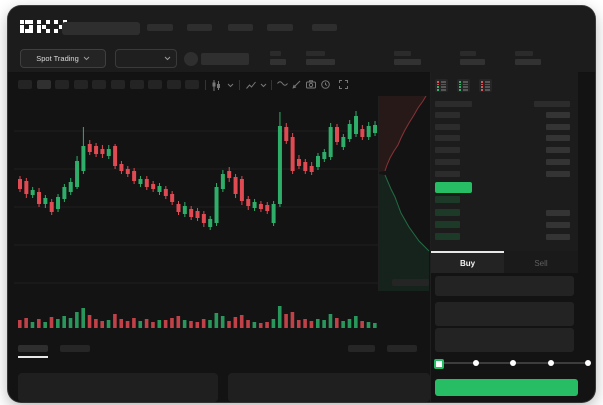  What do you see at coordinates (504, 314) in the screenshot?
I see `amount-input-placeholder` at bounding box center [504, 314].